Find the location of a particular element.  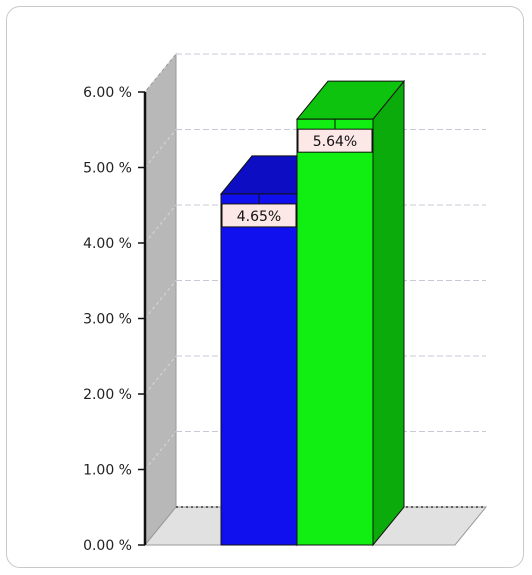

y-tick-label: 2.00 % is located at coordinates (107, 395).